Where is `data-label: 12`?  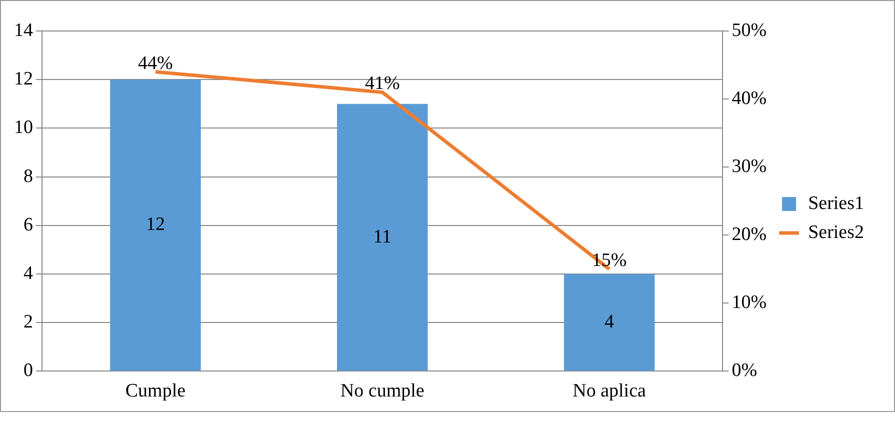 data-label: 12 is located at coordinates (155, 225).